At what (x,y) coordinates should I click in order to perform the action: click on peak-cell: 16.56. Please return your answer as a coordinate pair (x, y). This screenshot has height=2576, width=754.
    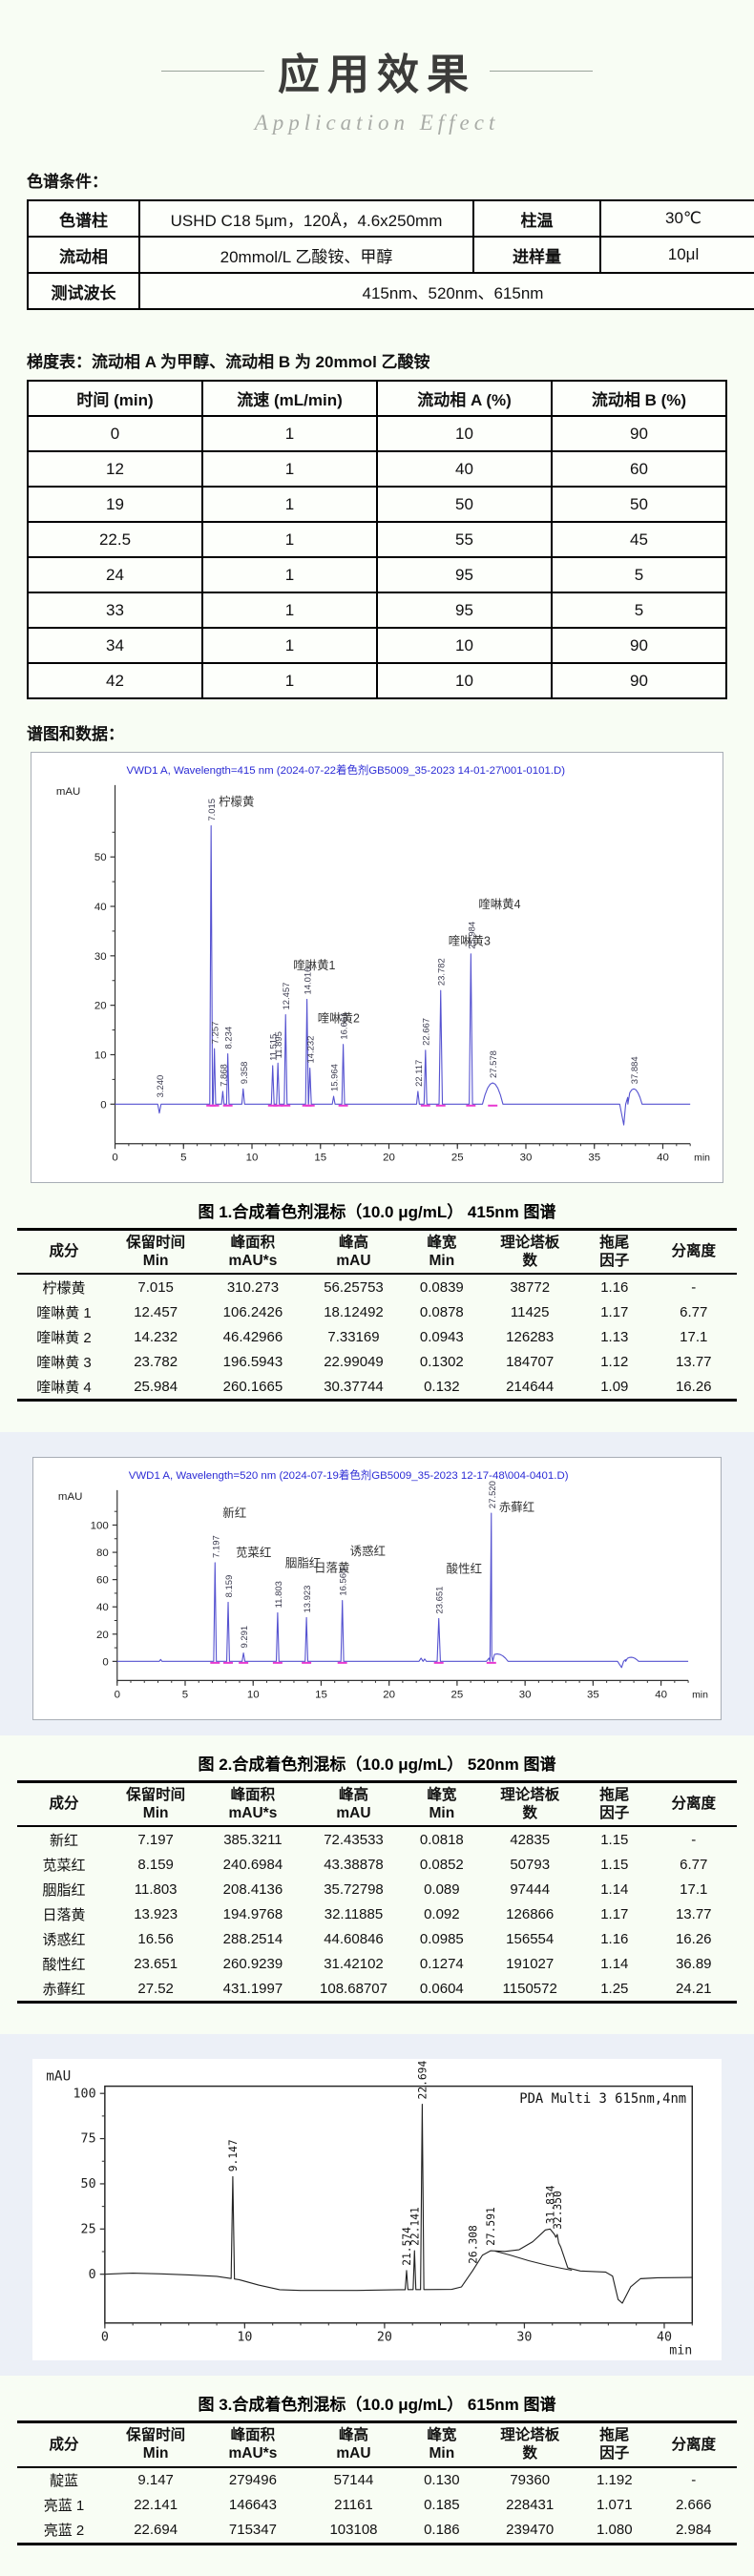
    Looking at the image, I should click on (155, 1938).